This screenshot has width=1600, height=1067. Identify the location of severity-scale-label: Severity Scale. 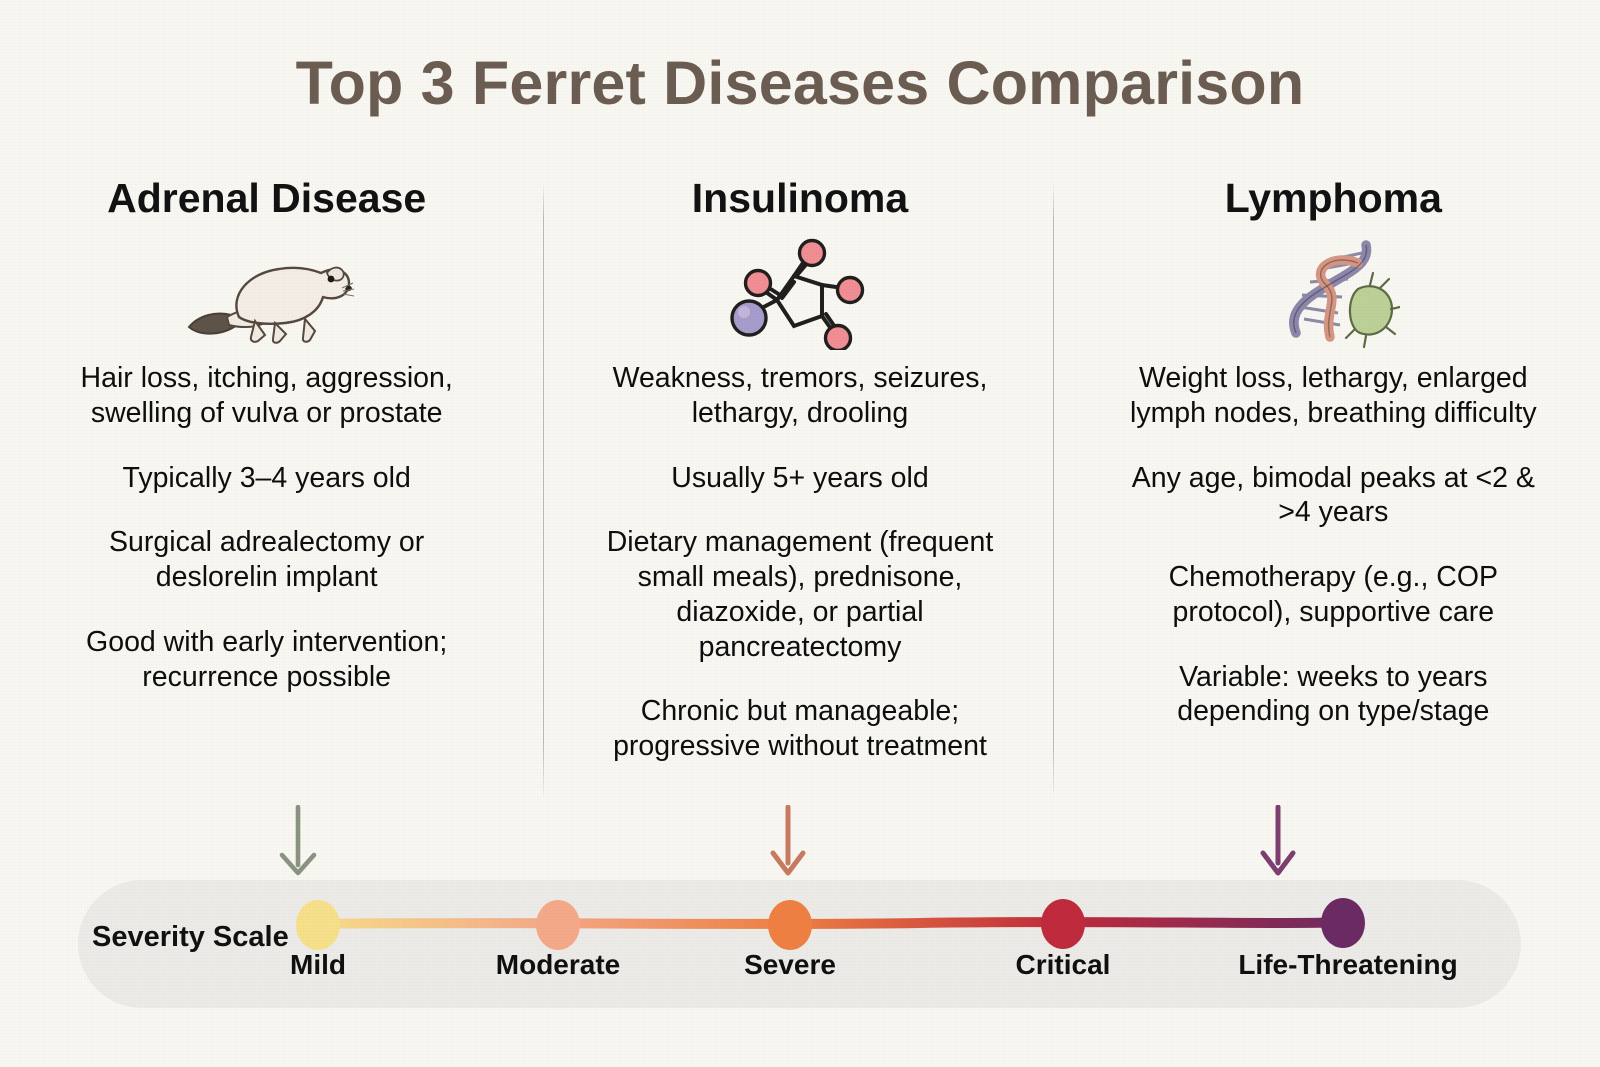
(190, 937).